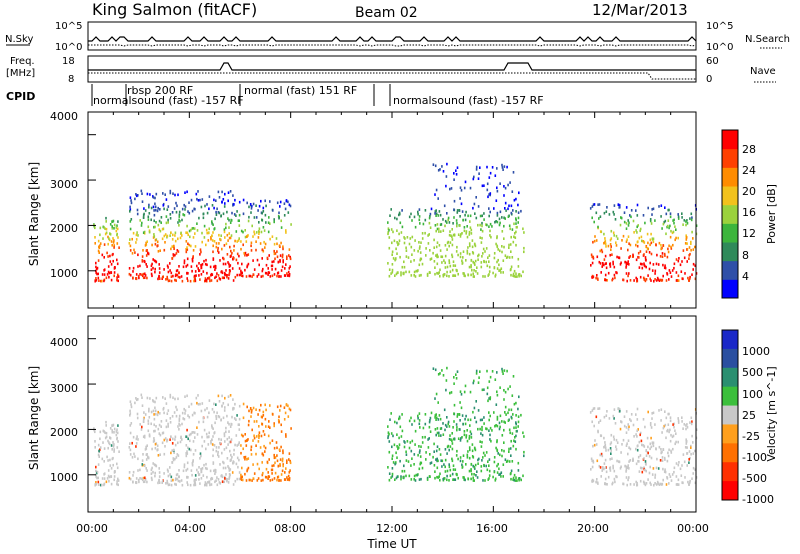  What do you see at coordinates (392, 36) in the screenshot?
I see `noise-strip-frame` at bounding box center [392, 36].